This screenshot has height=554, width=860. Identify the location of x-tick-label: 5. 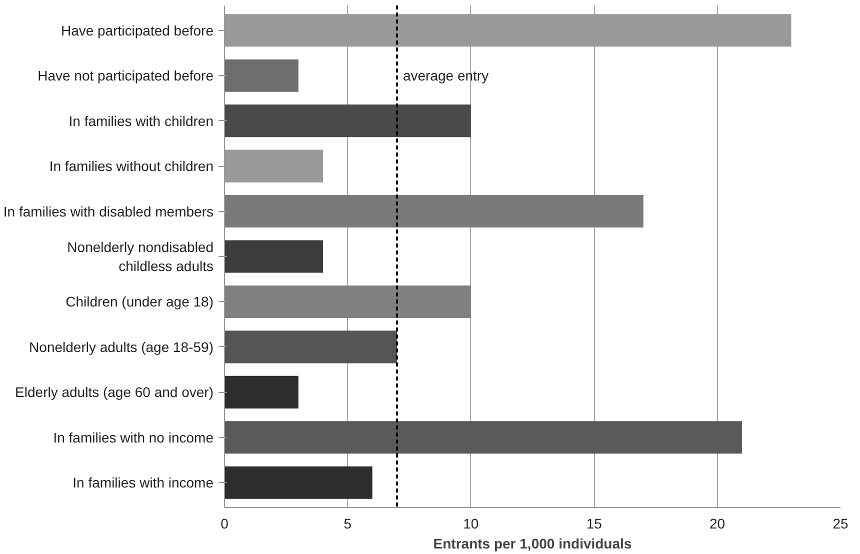
(348, 524).